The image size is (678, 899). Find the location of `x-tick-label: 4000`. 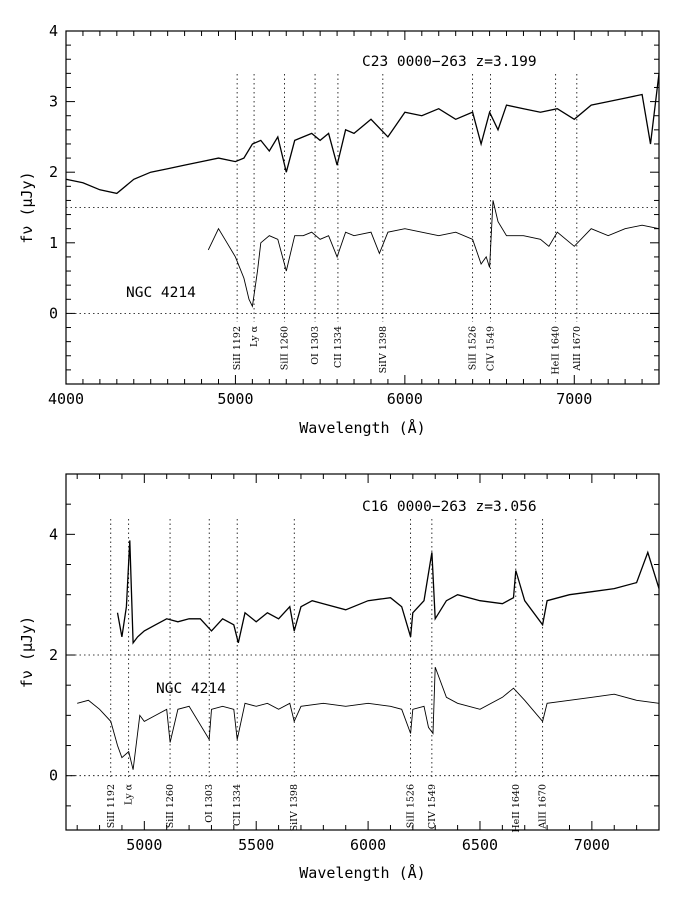

x-tick-label: 4000 is located at coordinates (66, 399).